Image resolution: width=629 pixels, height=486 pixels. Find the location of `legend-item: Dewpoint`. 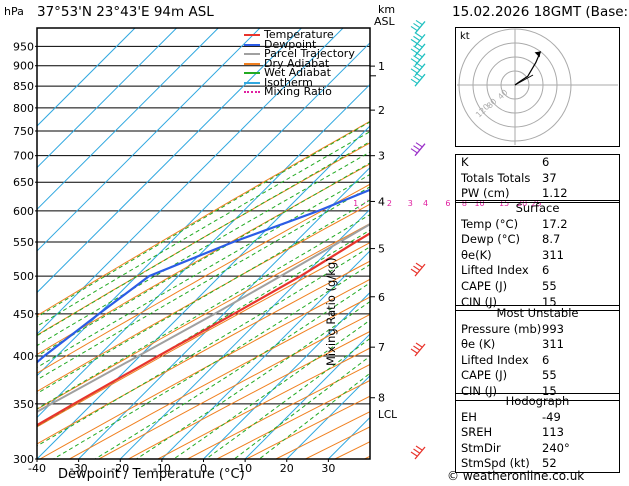

legend-item: Dewpoint is located at coordinates (299, 44).